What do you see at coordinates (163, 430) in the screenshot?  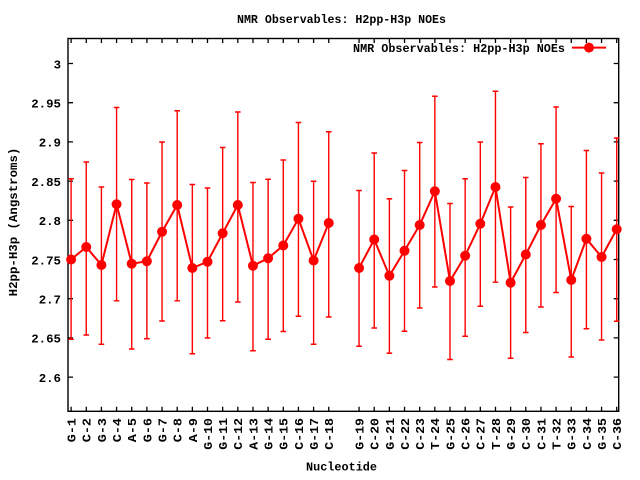 I see `svg-text: G-7` at bounding box center [163, 430].